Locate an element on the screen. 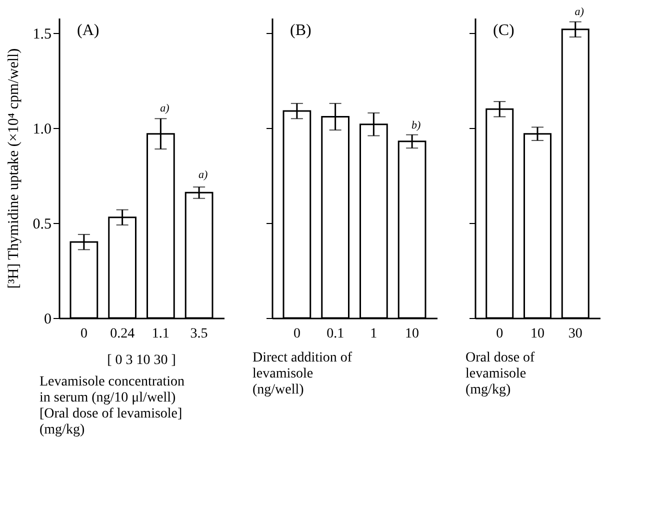 The width and height of the screenshot is (666, 509). y-tick-label: 1.5 is located at coordinates (42, 34).